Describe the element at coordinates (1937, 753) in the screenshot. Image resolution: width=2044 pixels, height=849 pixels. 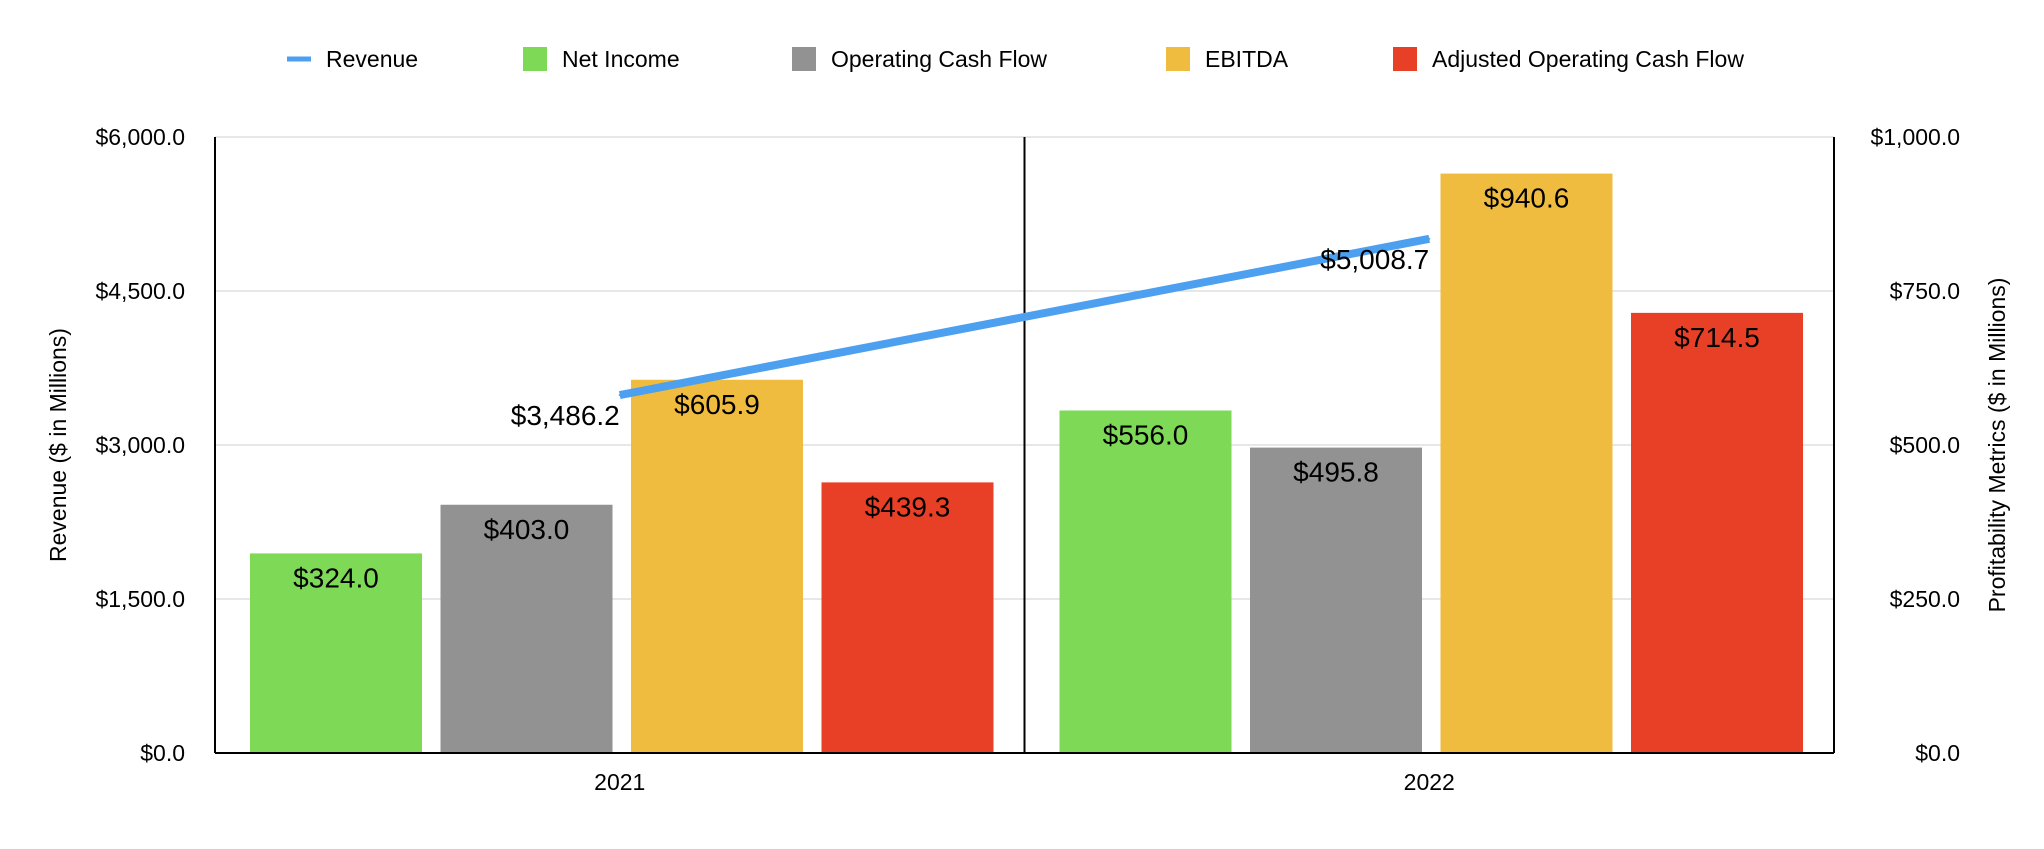
I see `y-tick-label-right: $0.0` at that location.